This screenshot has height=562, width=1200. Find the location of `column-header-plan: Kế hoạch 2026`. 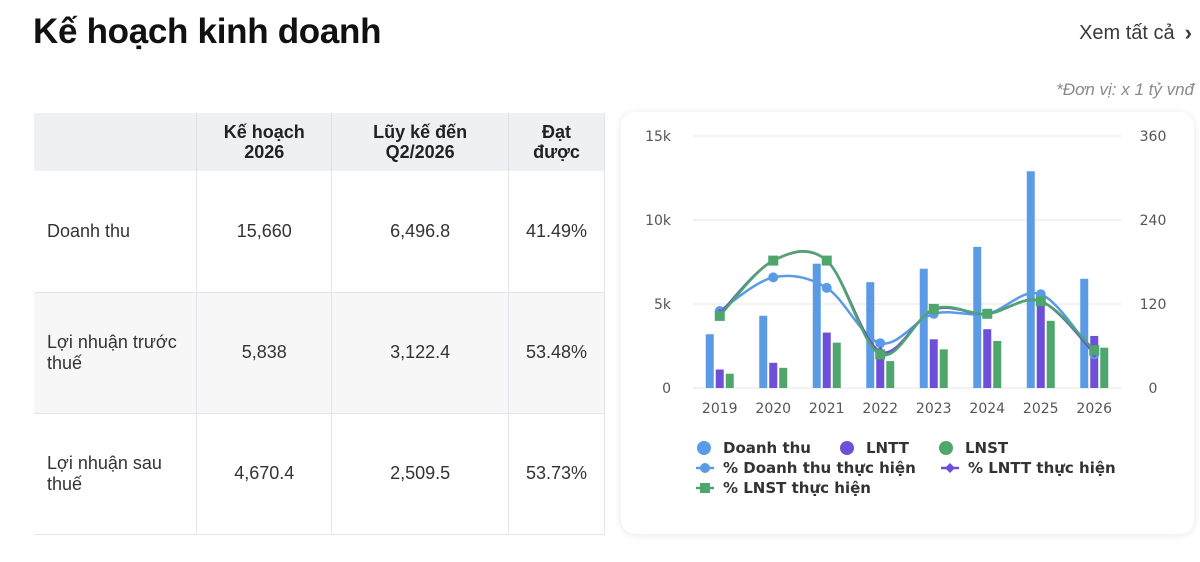

column-header-plan: Kế hoạch 2026 is located at coordinates (264, 142).